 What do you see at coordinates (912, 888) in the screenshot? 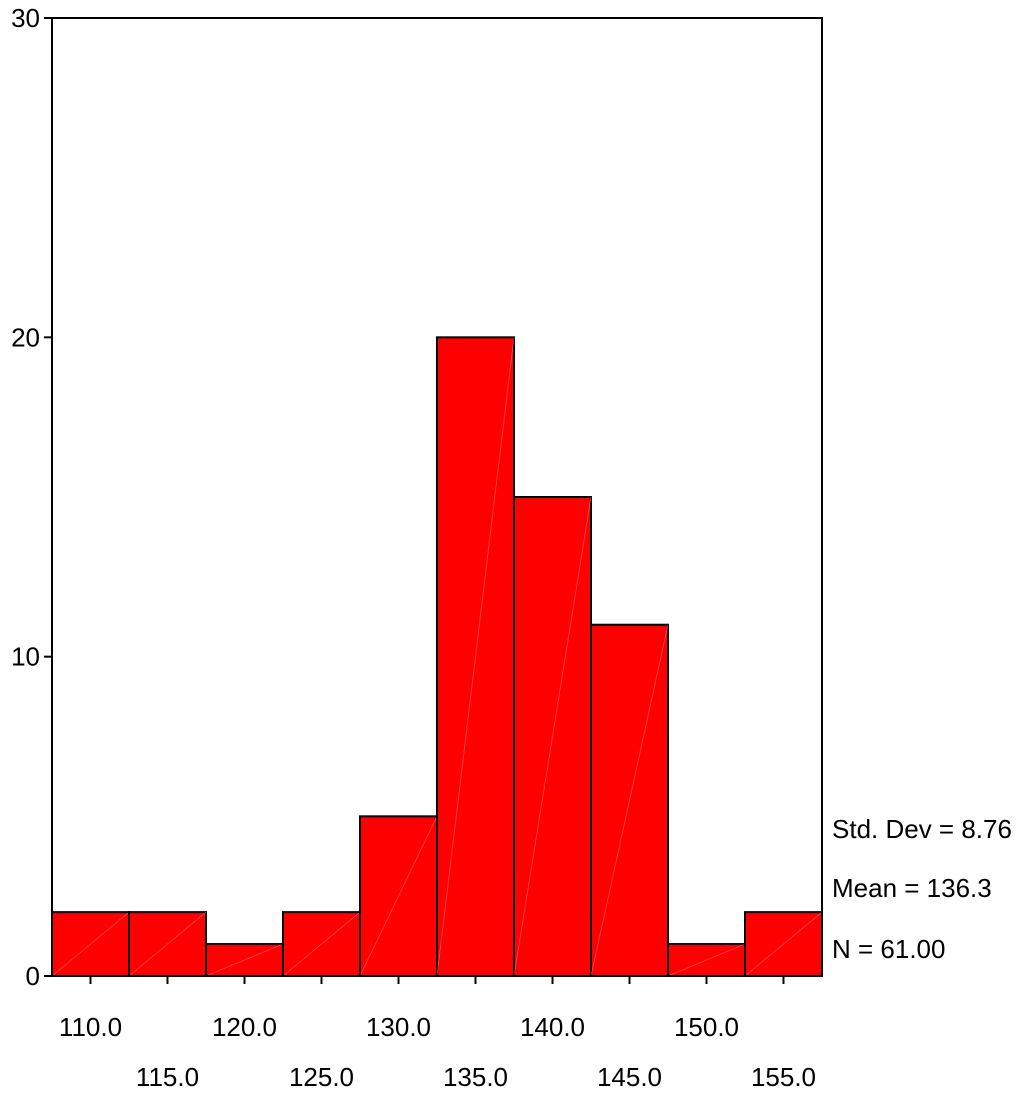
I see `mean-label: Mean = 136.3` at bounding box center [912, 888].